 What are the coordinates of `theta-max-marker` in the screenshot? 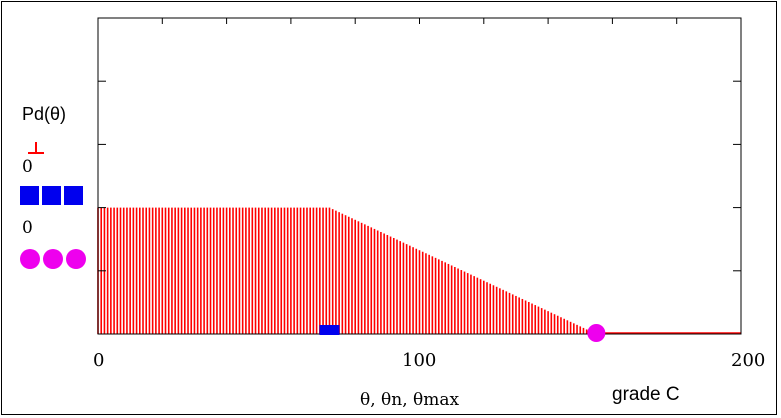 It's located at (596, 333).